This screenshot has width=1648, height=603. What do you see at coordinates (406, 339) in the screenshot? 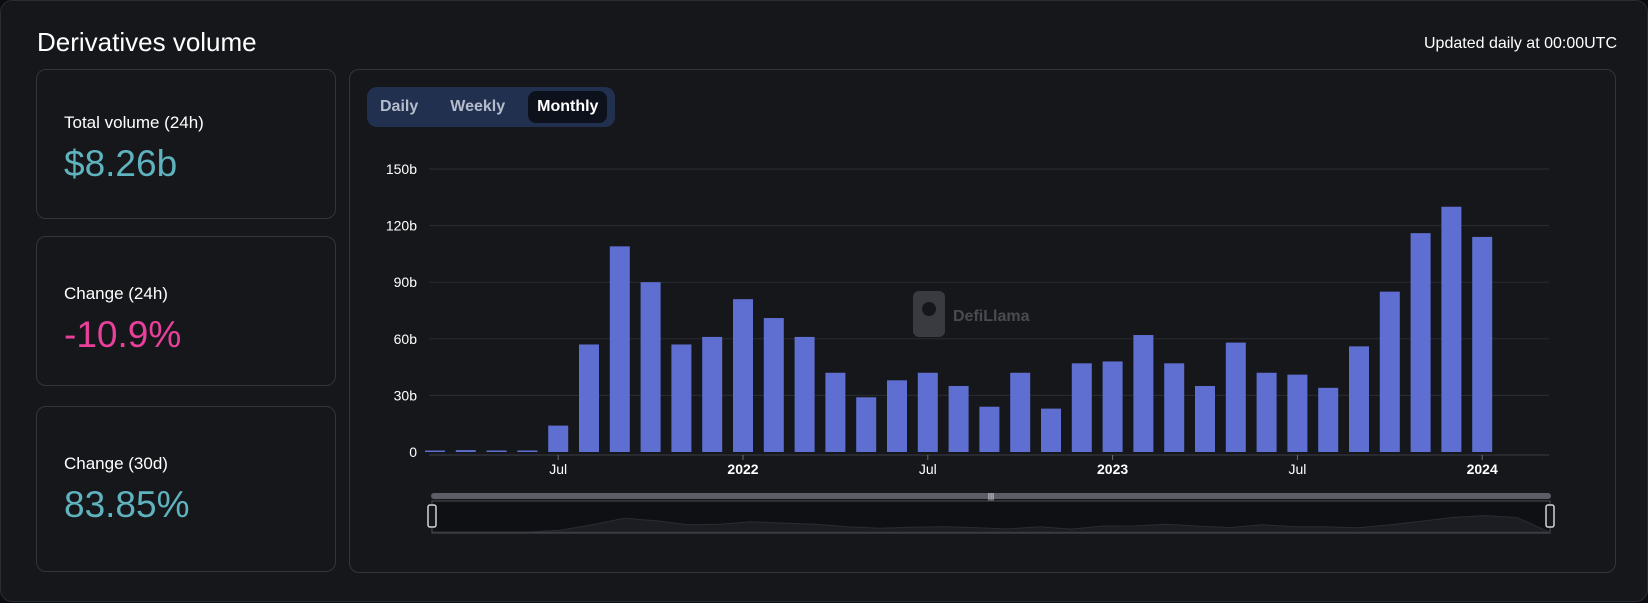
I see `y-tick-label: 60b` at bounding box center [406, 339].